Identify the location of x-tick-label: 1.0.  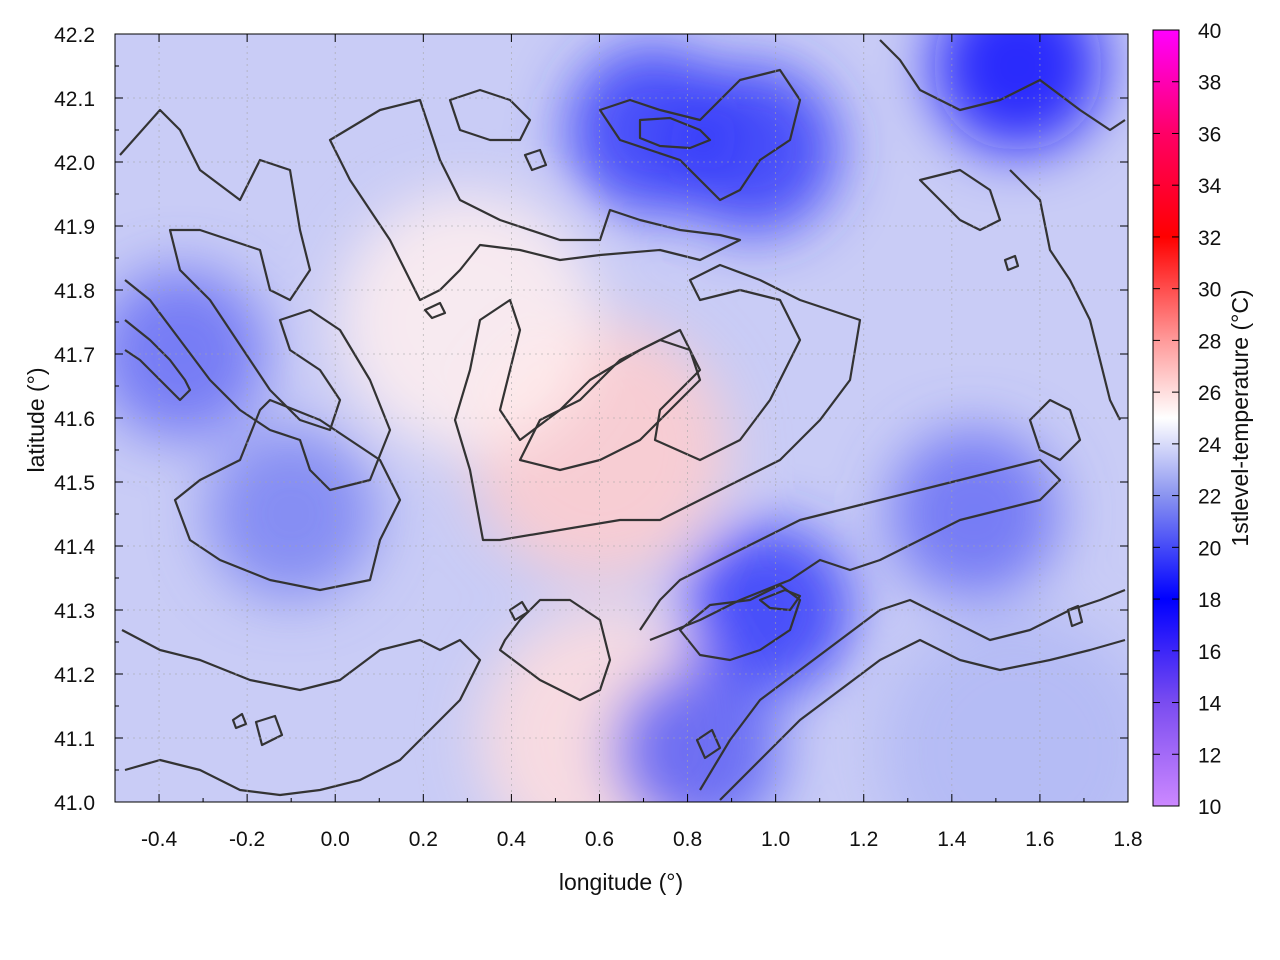
(775, 839).